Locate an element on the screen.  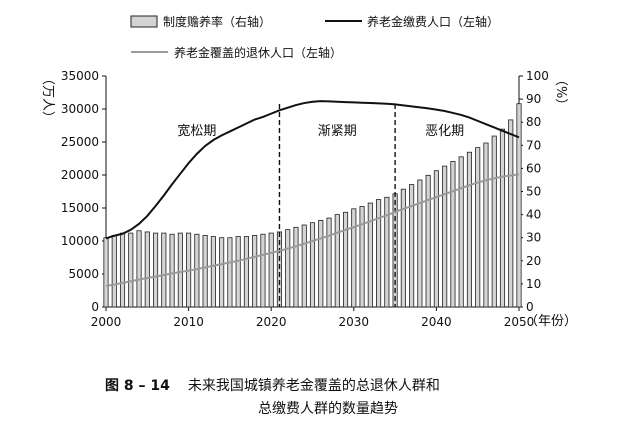
right-tick-label: 50 is located at coordinates (533, 192).